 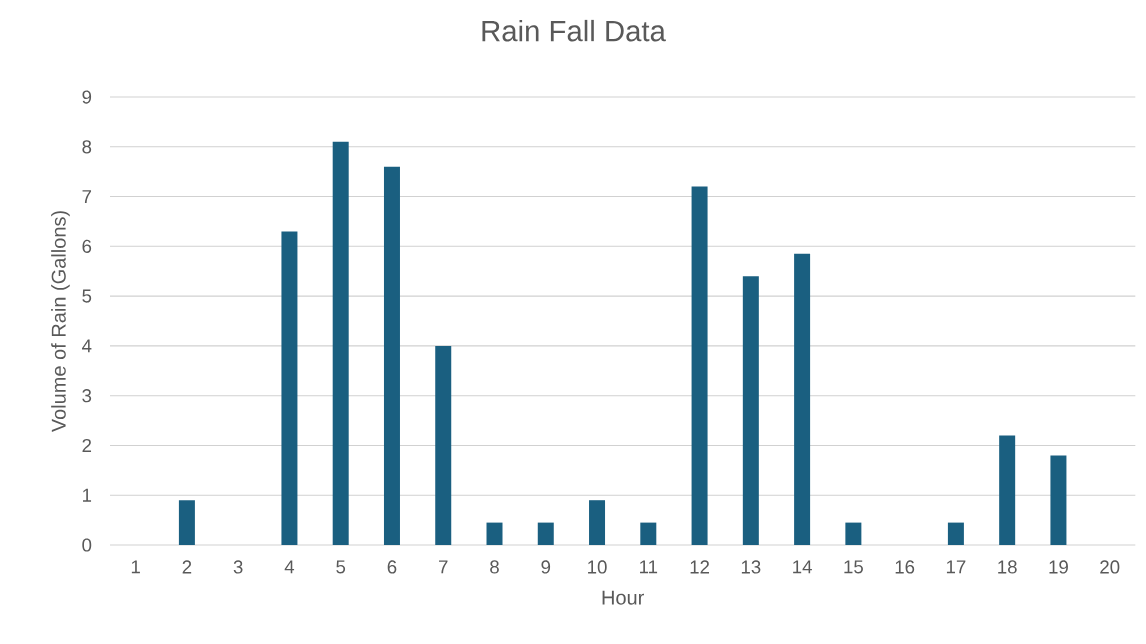 What do you see at coordinates (238, 567) in the screenshot?
I see `x-tick-label: 3` at bounding box center [238, 567].